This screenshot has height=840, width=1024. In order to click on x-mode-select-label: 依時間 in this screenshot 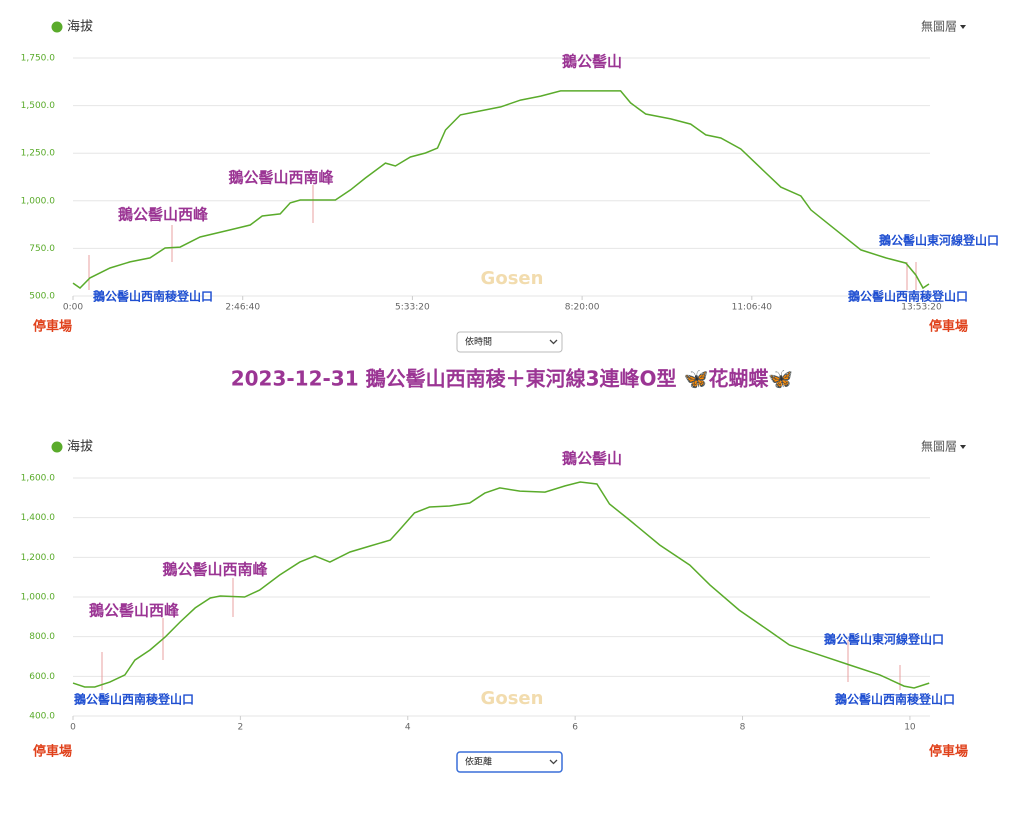, I will do `click(478, 342)`.